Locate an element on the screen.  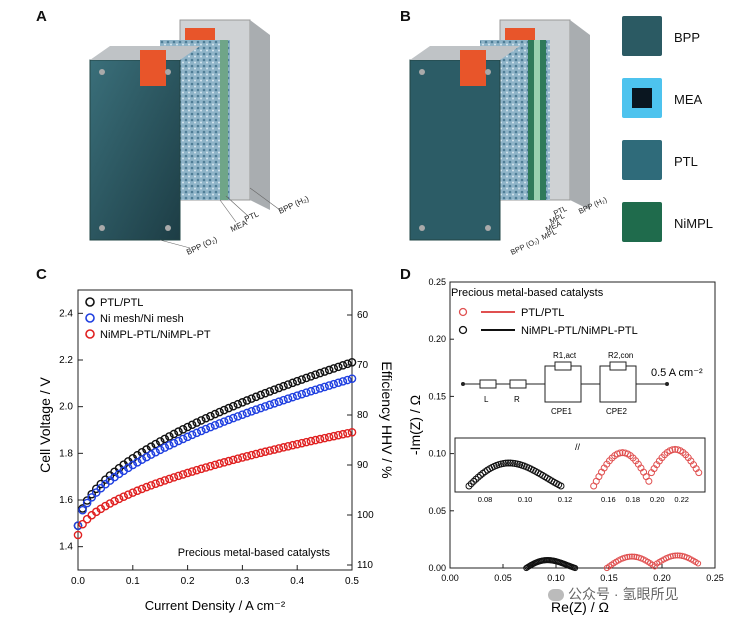
chart-c-ytick-label: 1.6 is located at coordinates (66, 500).